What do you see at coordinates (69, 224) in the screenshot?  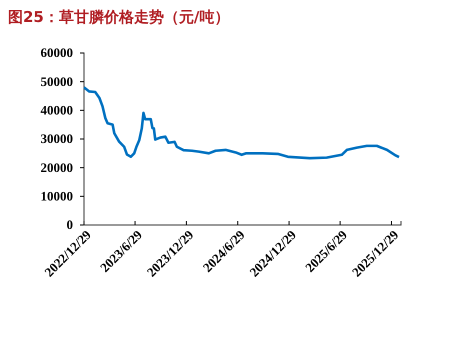 I see `y-tick-label: 0` at bounding box center [69, 224].